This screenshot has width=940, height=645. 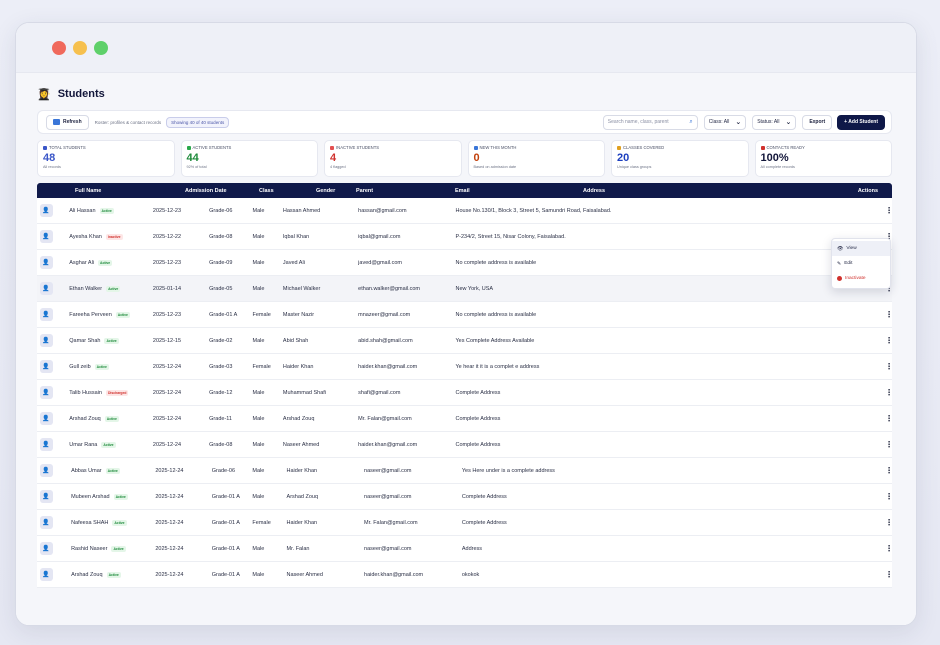 I want to click on menu-item-edit: ✎ Edit, so click(x=861, y=263).